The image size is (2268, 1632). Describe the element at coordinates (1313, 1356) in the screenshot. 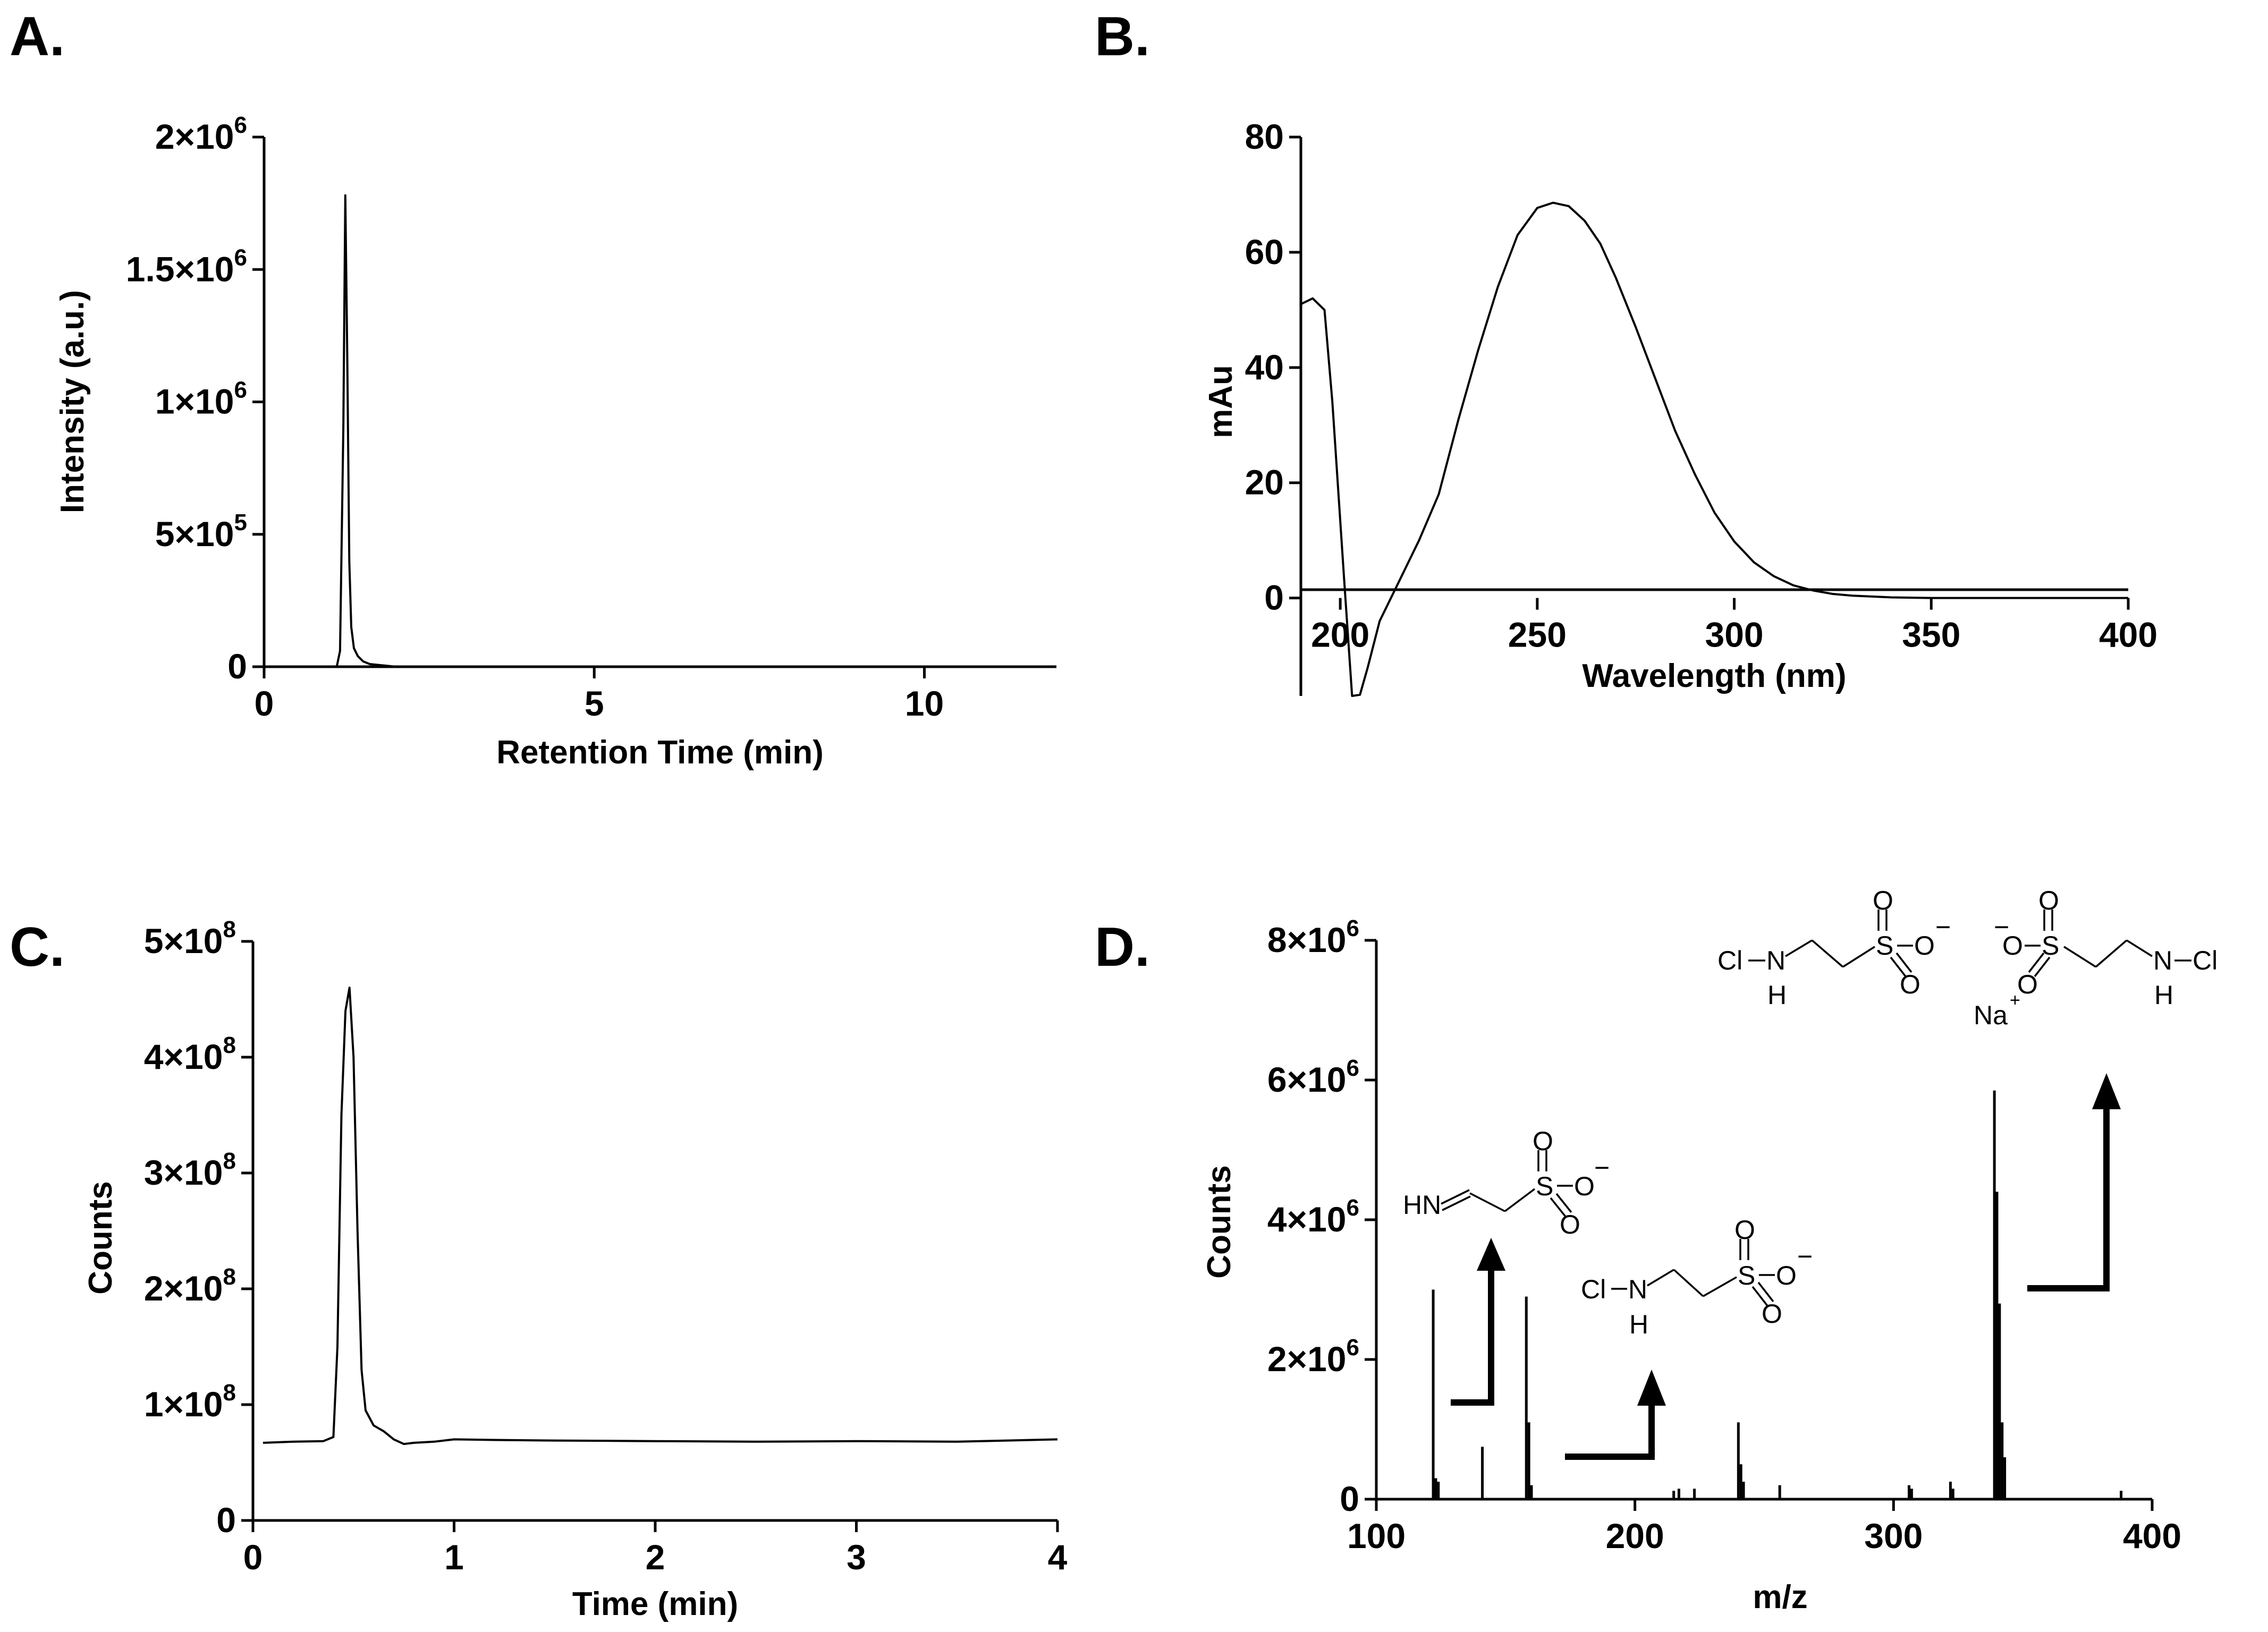

I see `d-y-tick-label: 2×10⁶` at that location.